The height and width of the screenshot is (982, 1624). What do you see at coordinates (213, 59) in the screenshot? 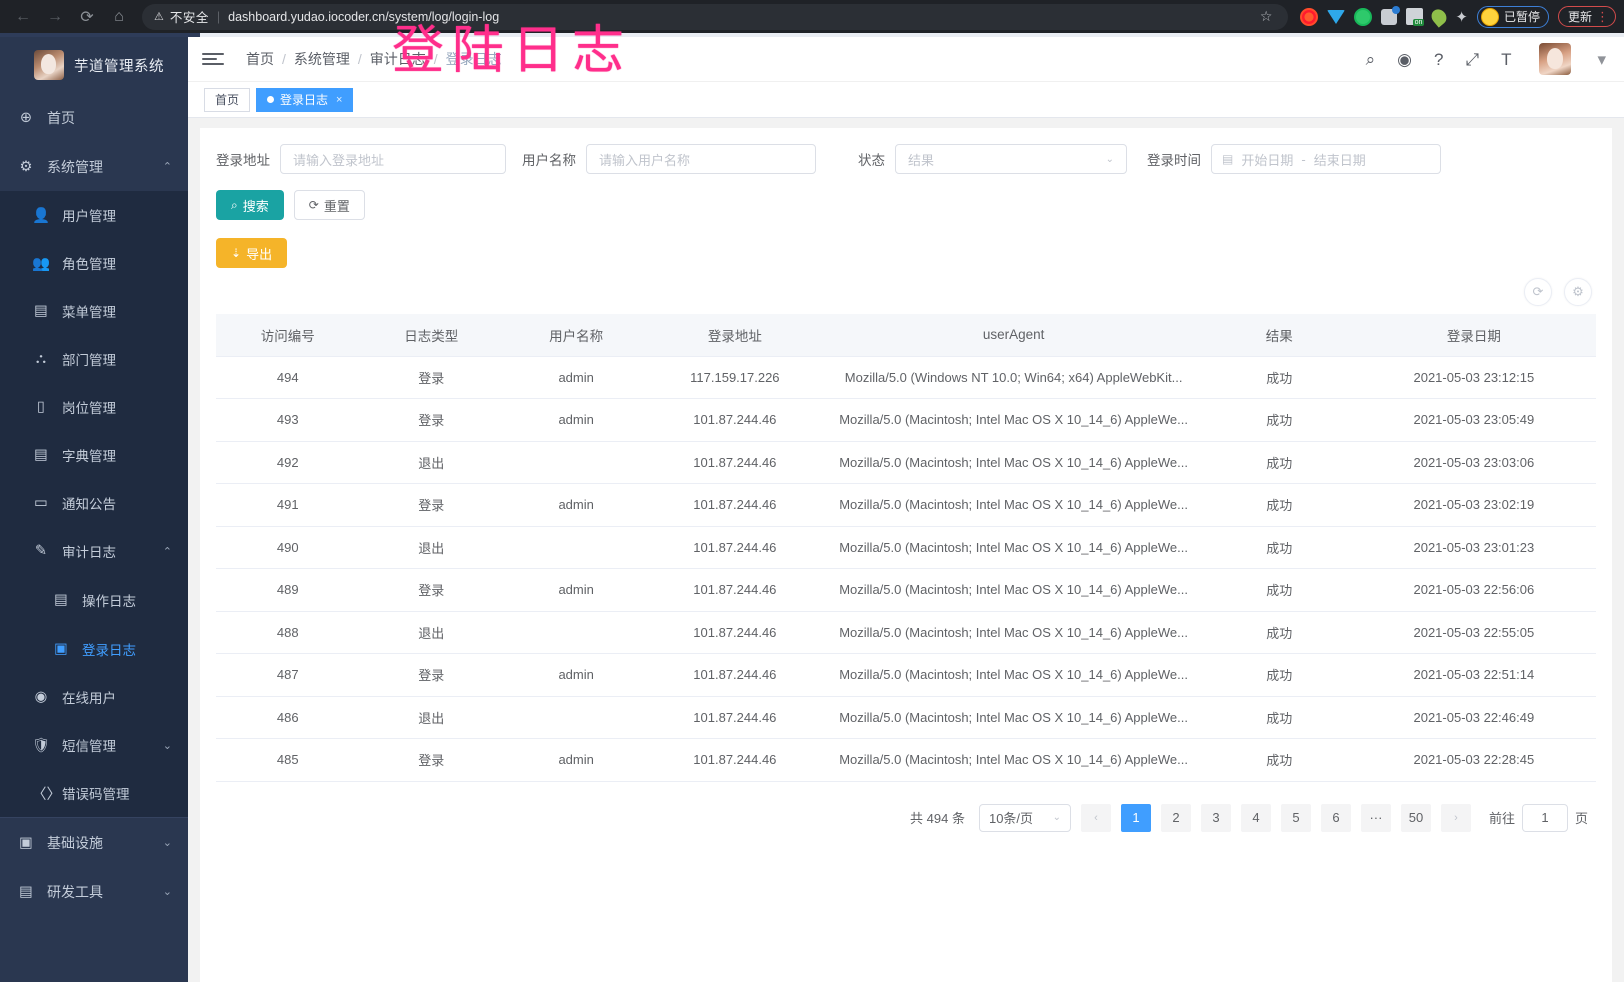
I see `sidebar-toggle-icon` at bounding box center [213, 59].